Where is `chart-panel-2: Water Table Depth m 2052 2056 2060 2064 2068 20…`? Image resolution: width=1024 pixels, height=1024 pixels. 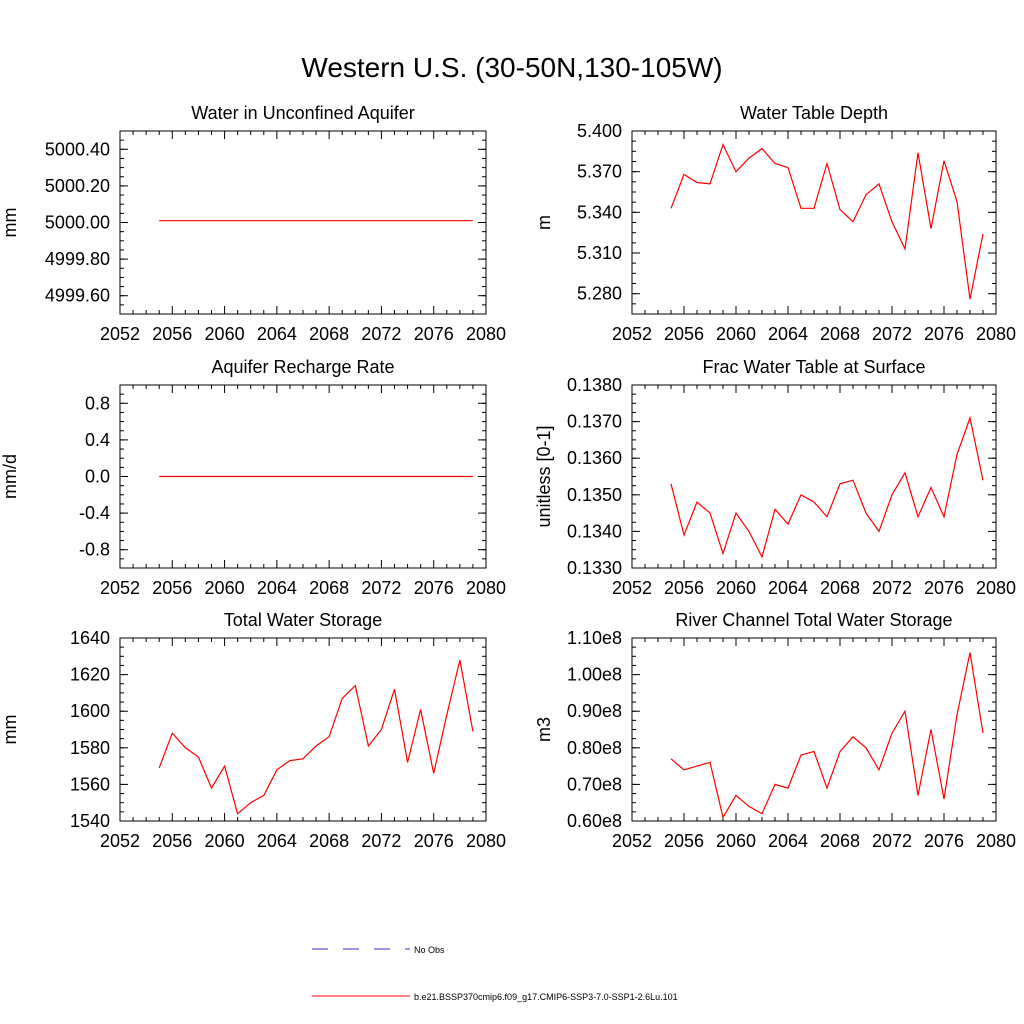
chart-panel-2: Water Table Depth m 2052 2056 2060 2064 2068 20… is located at coordinates (775, 223).